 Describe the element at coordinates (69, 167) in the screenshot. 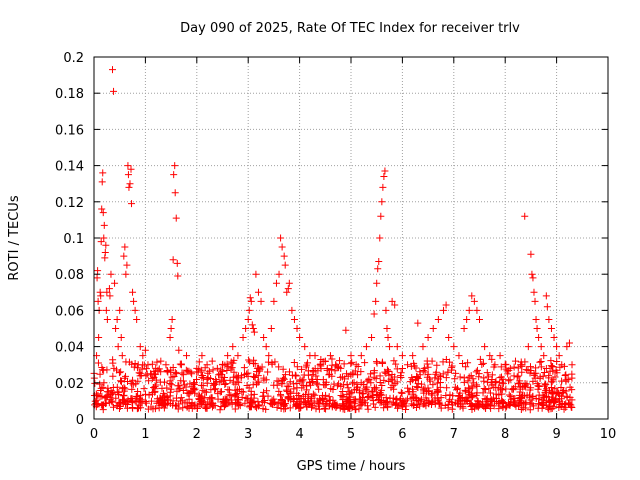

I see `y-tick-label: 0.14` at that location.